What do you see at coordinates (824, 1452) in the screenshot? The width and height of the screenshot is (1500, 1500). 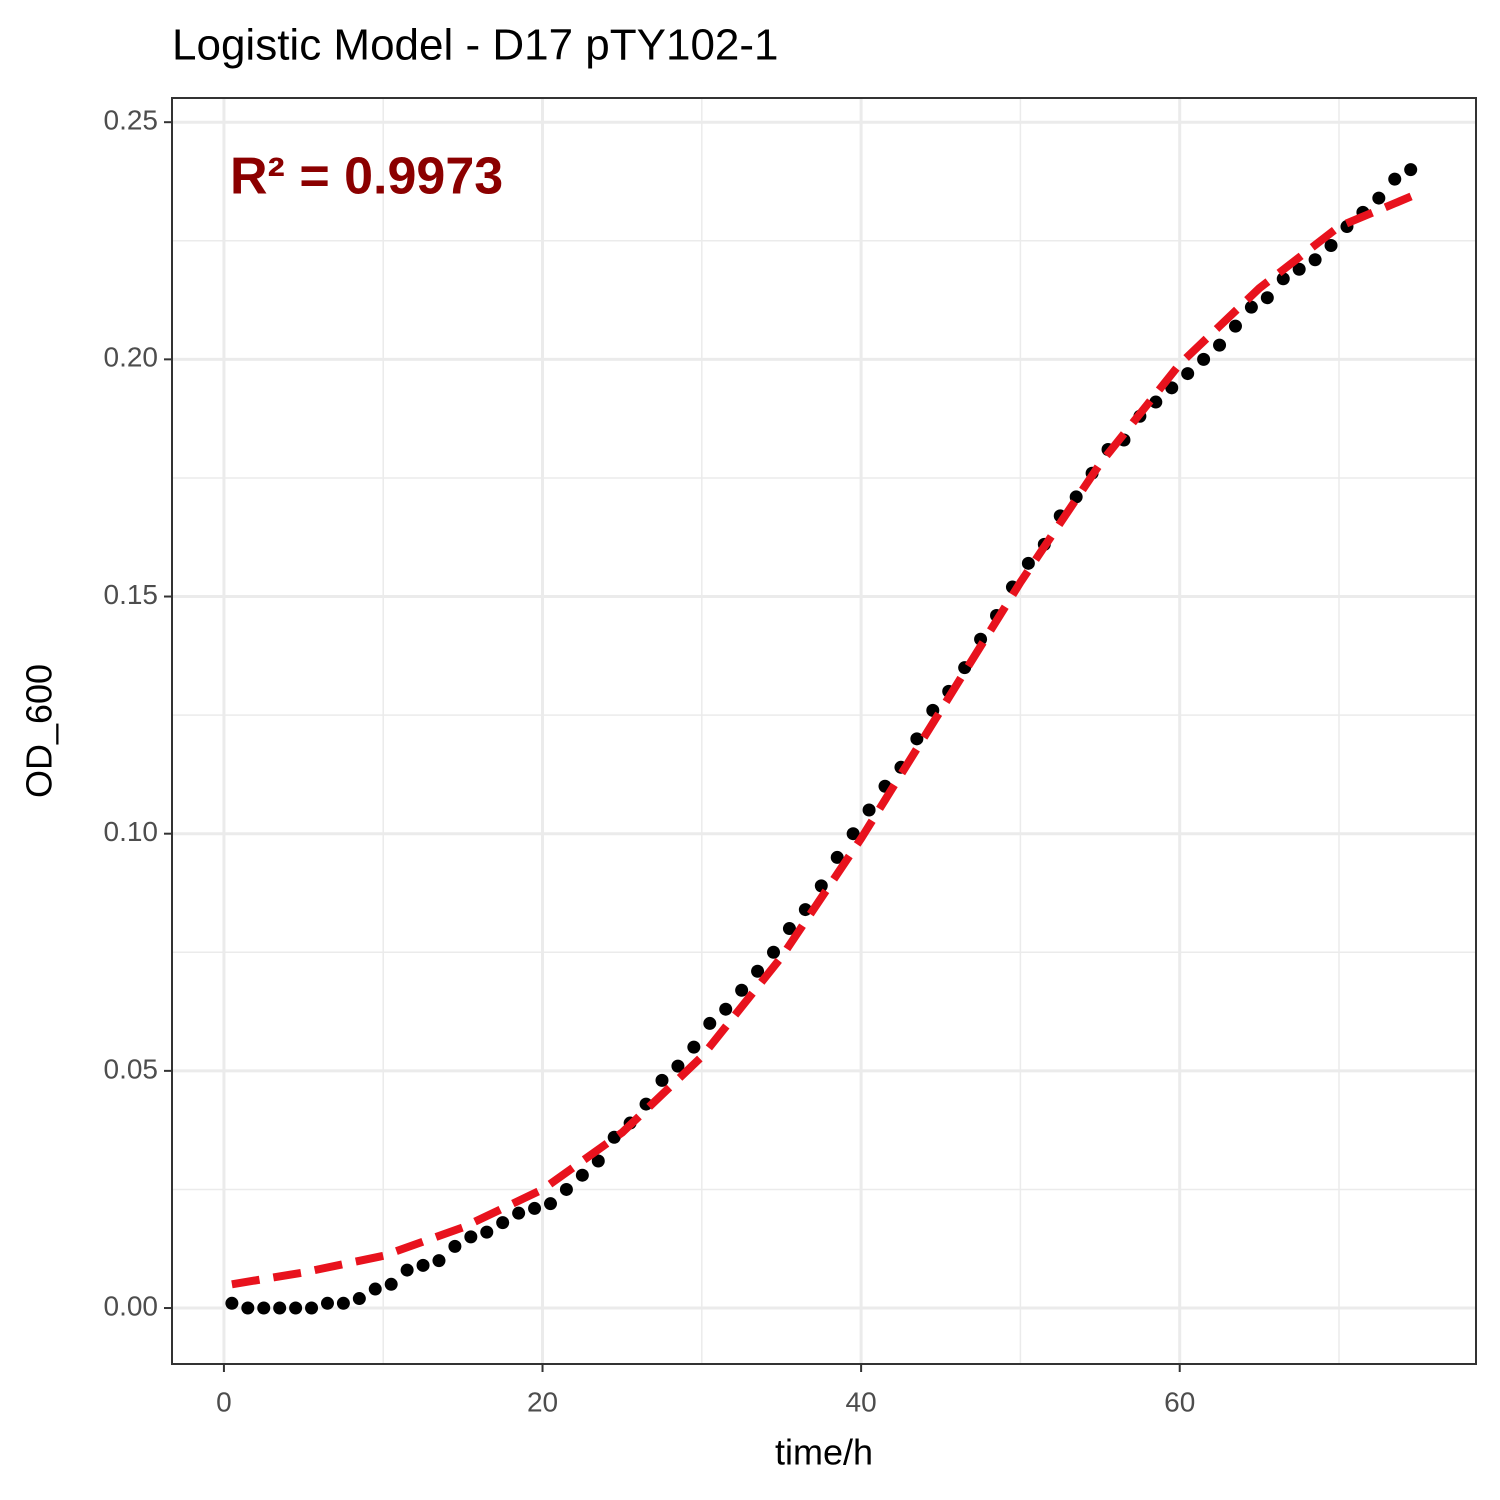 I see `x-axis-title: time/h` at bounding box center [824, 1452].